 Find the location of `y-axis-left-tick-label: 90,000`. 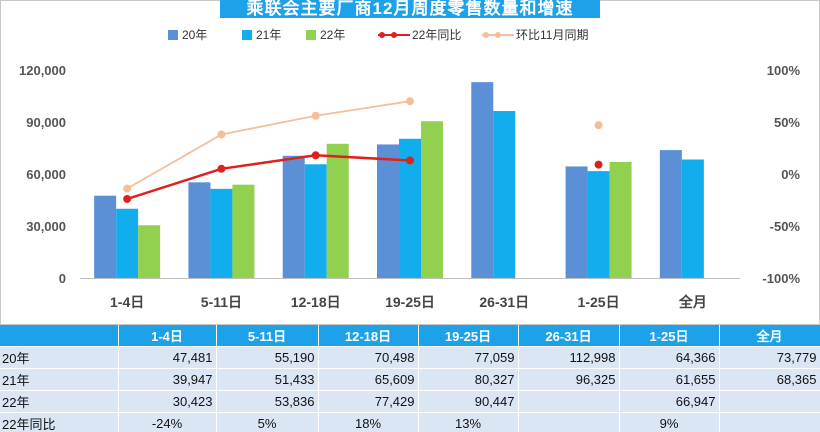

y-axis-left-tick-label: 90,000 is located at coordinates (46, 122).